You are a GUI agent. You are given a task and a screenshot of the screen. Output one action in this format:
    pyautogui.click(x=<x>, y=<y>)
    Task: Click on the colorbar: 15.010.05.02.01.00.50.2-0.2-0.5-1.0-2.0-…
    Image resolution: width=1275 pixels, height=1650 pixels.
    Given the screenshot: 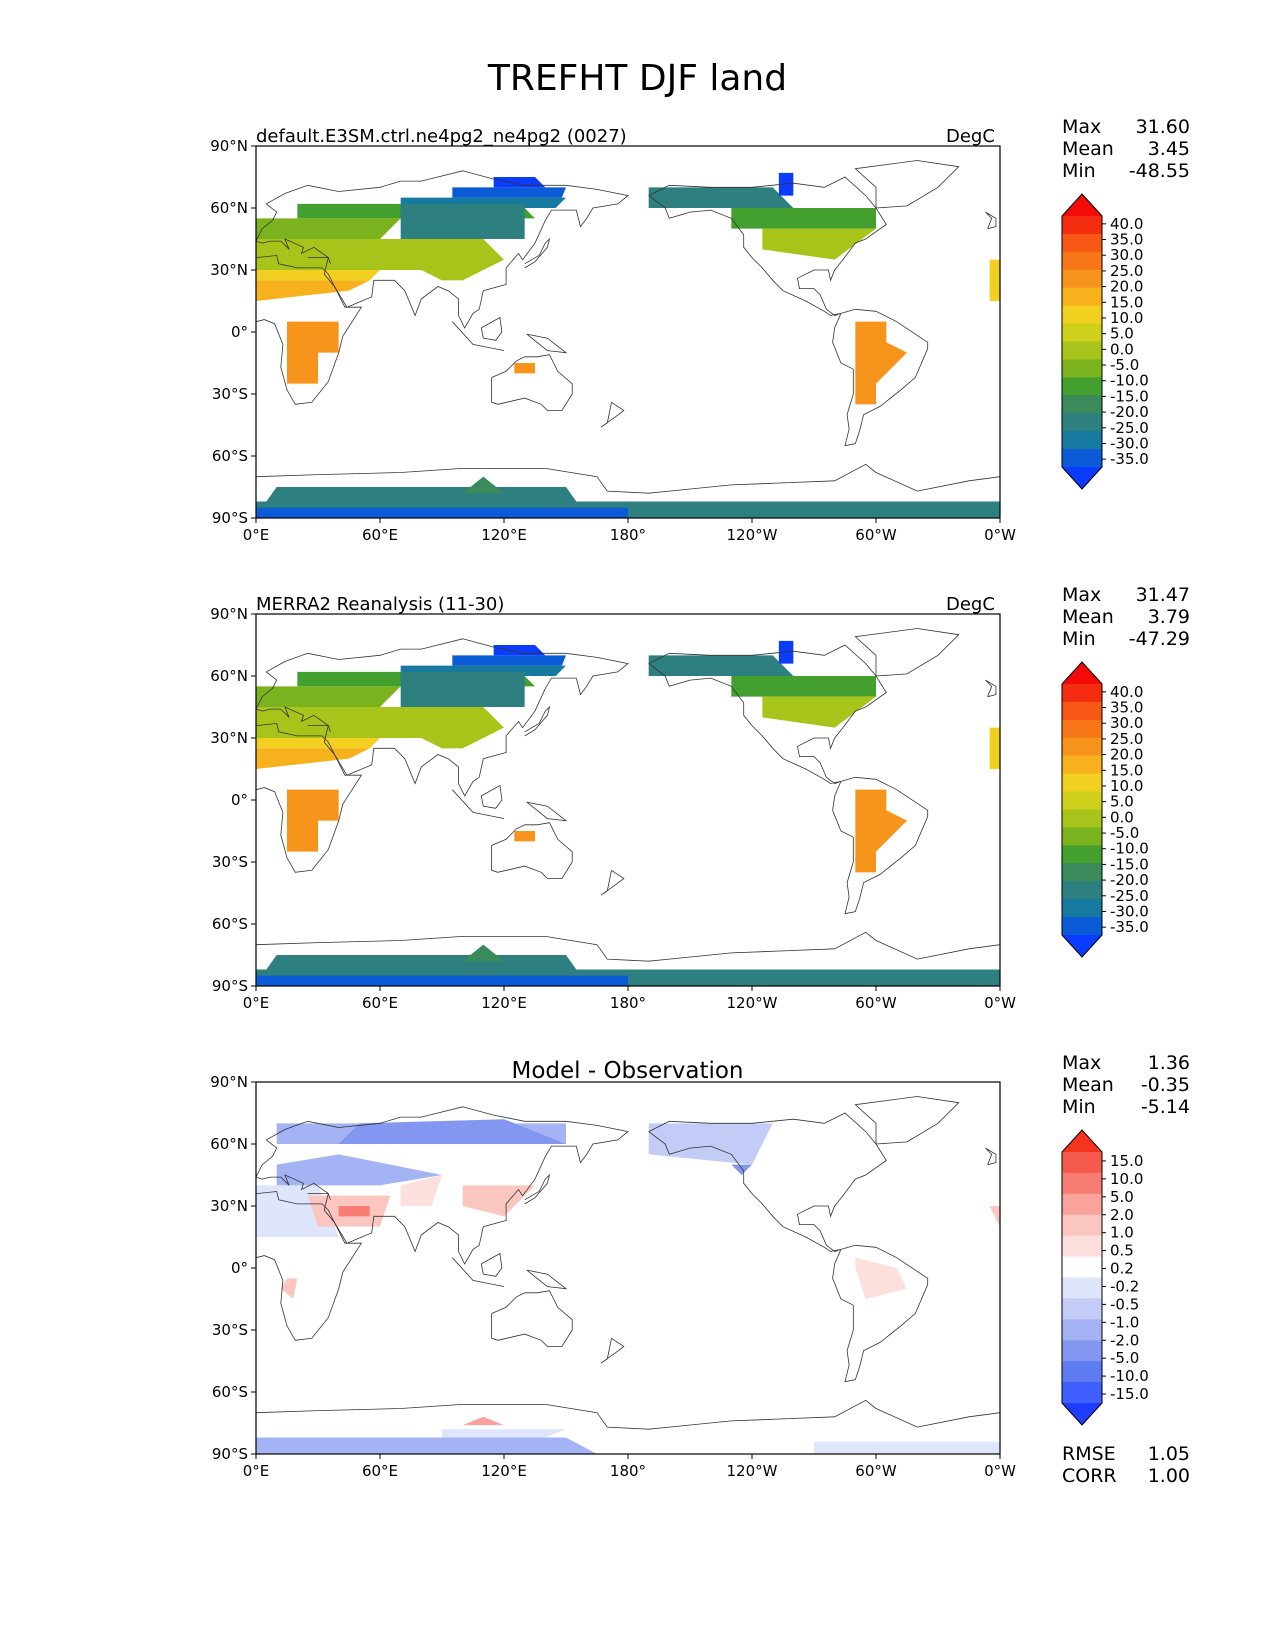 What is the action you would take?
    pyautogui.click(x=1105, y=1277)
    